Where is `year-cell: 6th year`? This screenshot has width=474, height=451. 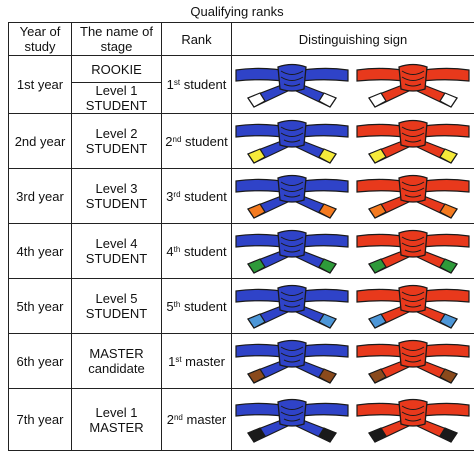
year-cell: 6th year is located at coordinates (40, 361).